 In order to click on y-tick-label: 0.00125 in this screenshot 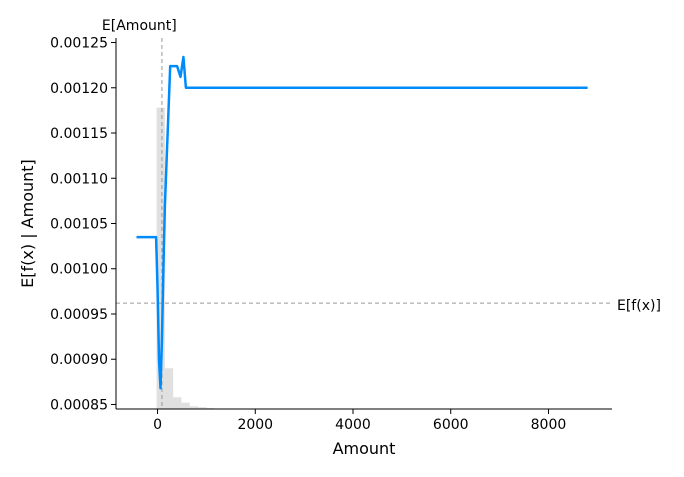, I will do `click(79, 44)`.